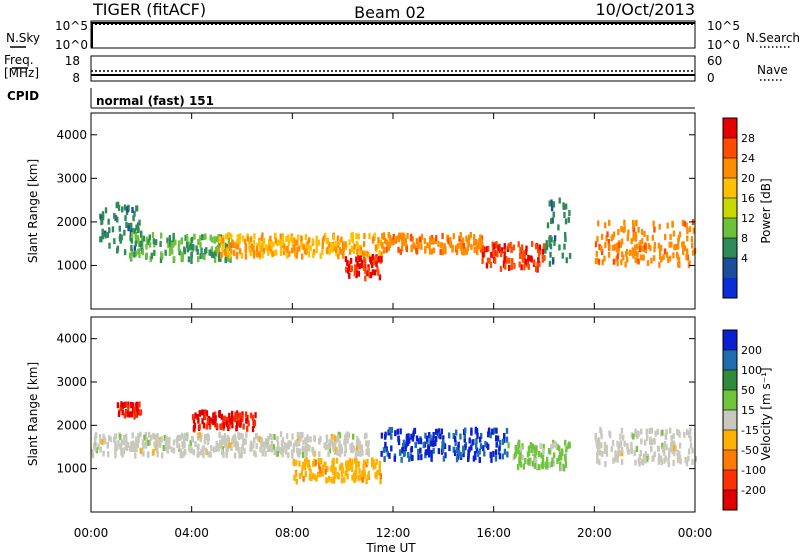  What do you see at coordinates (390, 547) in the screenshot?
I see `x-axis-label: Time UT` at bounding box center [390, 547].